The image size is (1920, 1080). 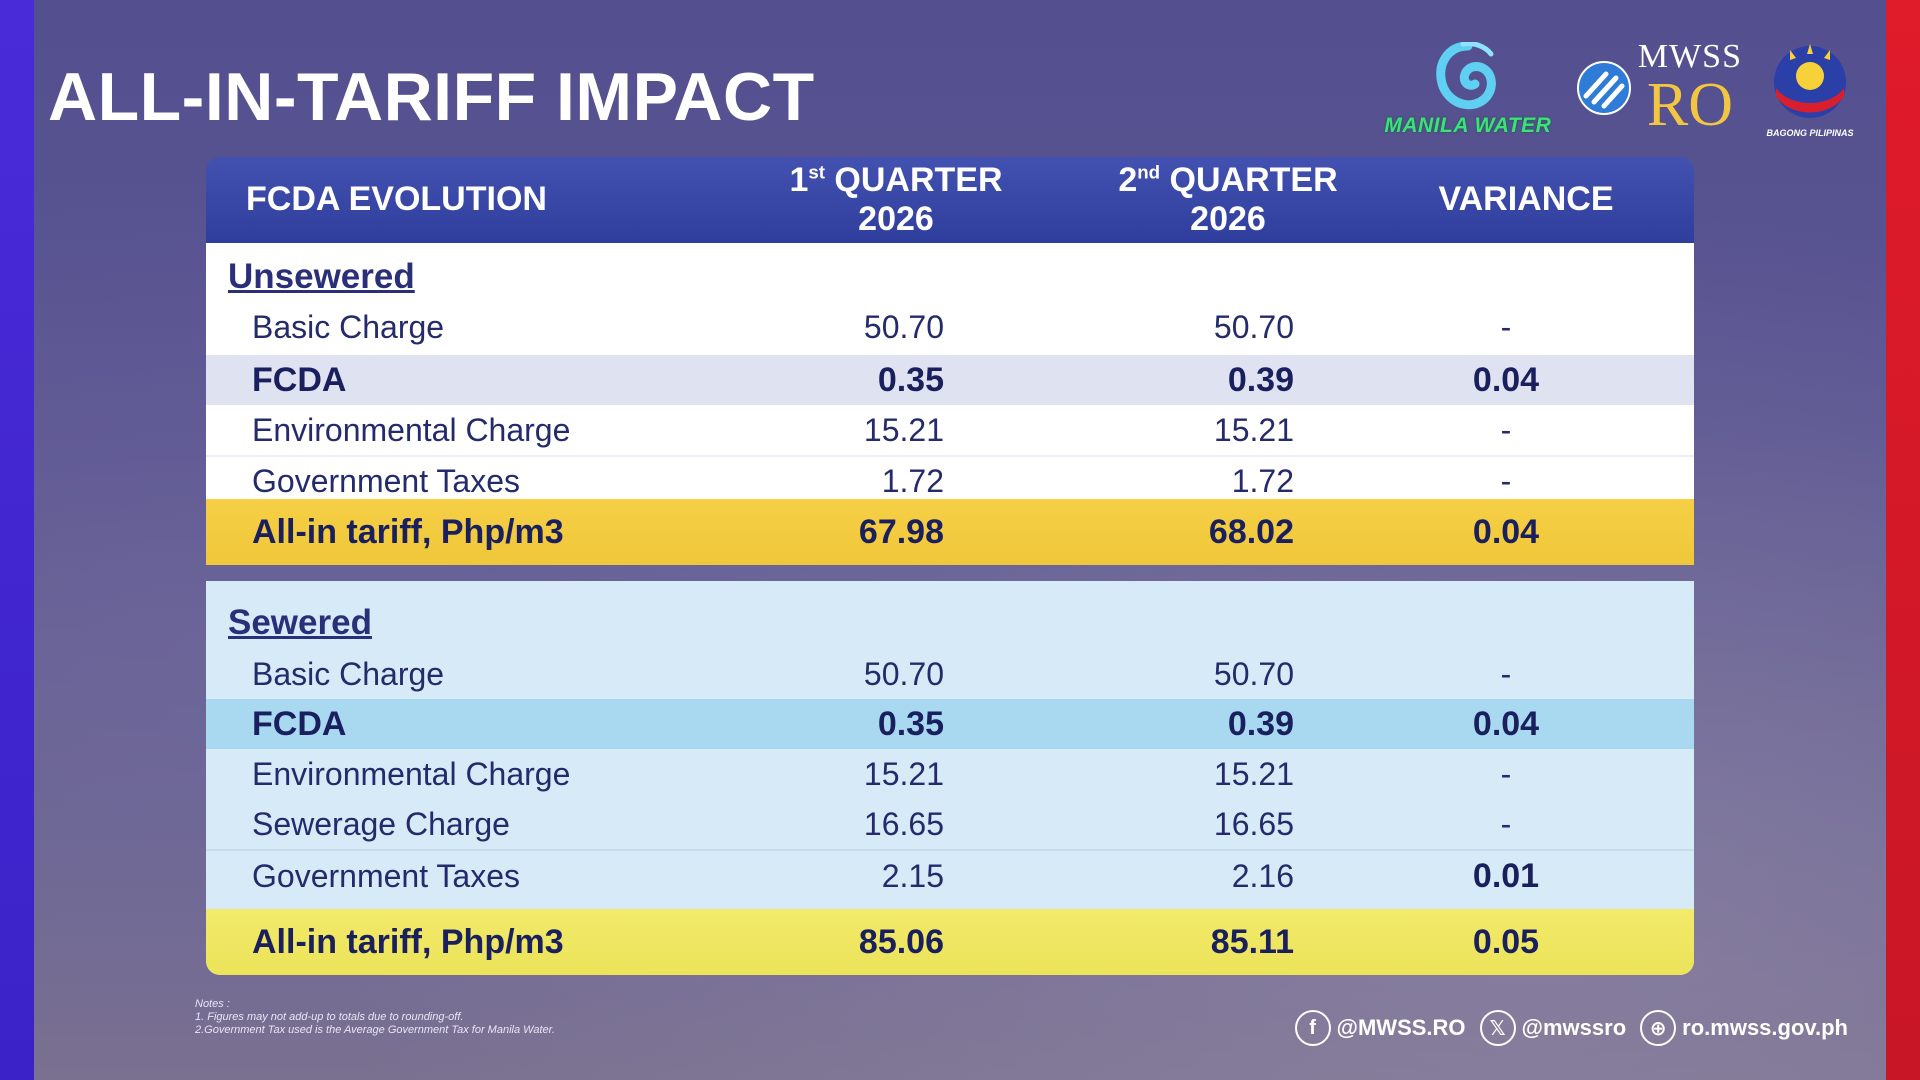 I want to click on row-q1: 2.15, so click(x=912, y=875).